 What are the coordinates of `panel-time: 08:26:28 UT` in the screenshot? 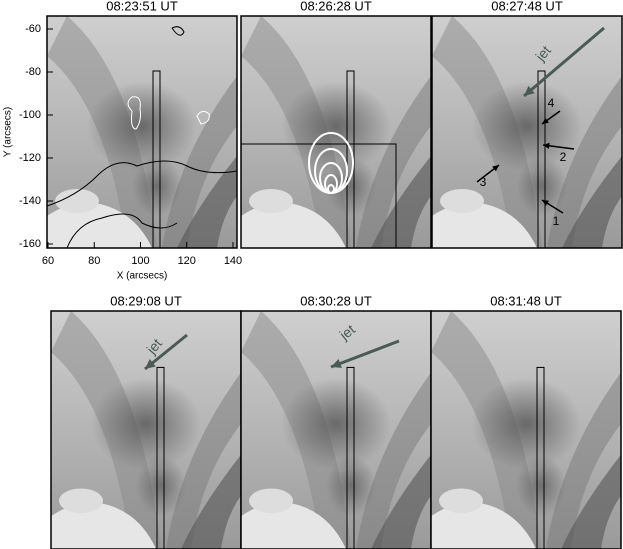 It's located at (336, 6).